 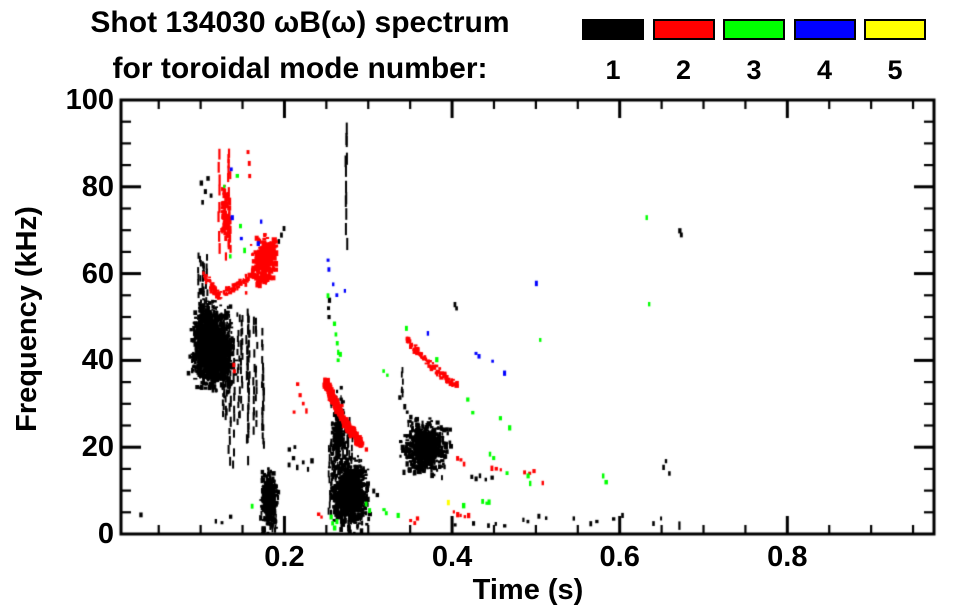 I want to click on y-axis-label: Frequency (kHz), so click(x=27, y=319).